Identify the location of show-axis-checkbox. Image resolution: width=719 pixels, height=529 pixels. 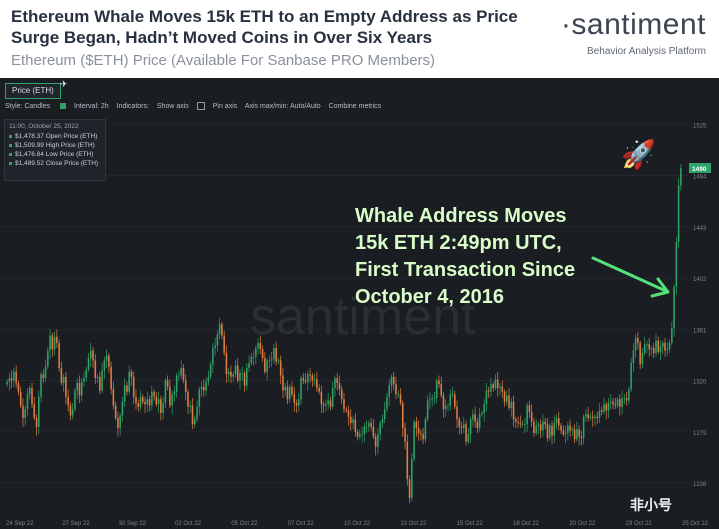
(200, 106).